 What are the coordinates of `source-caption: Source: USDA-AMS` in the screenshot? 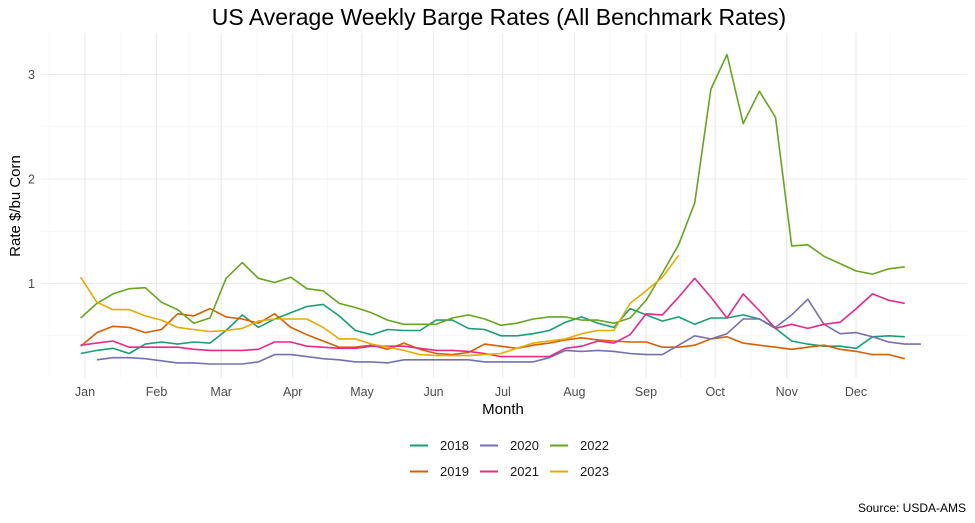 It's located at (912, 508).